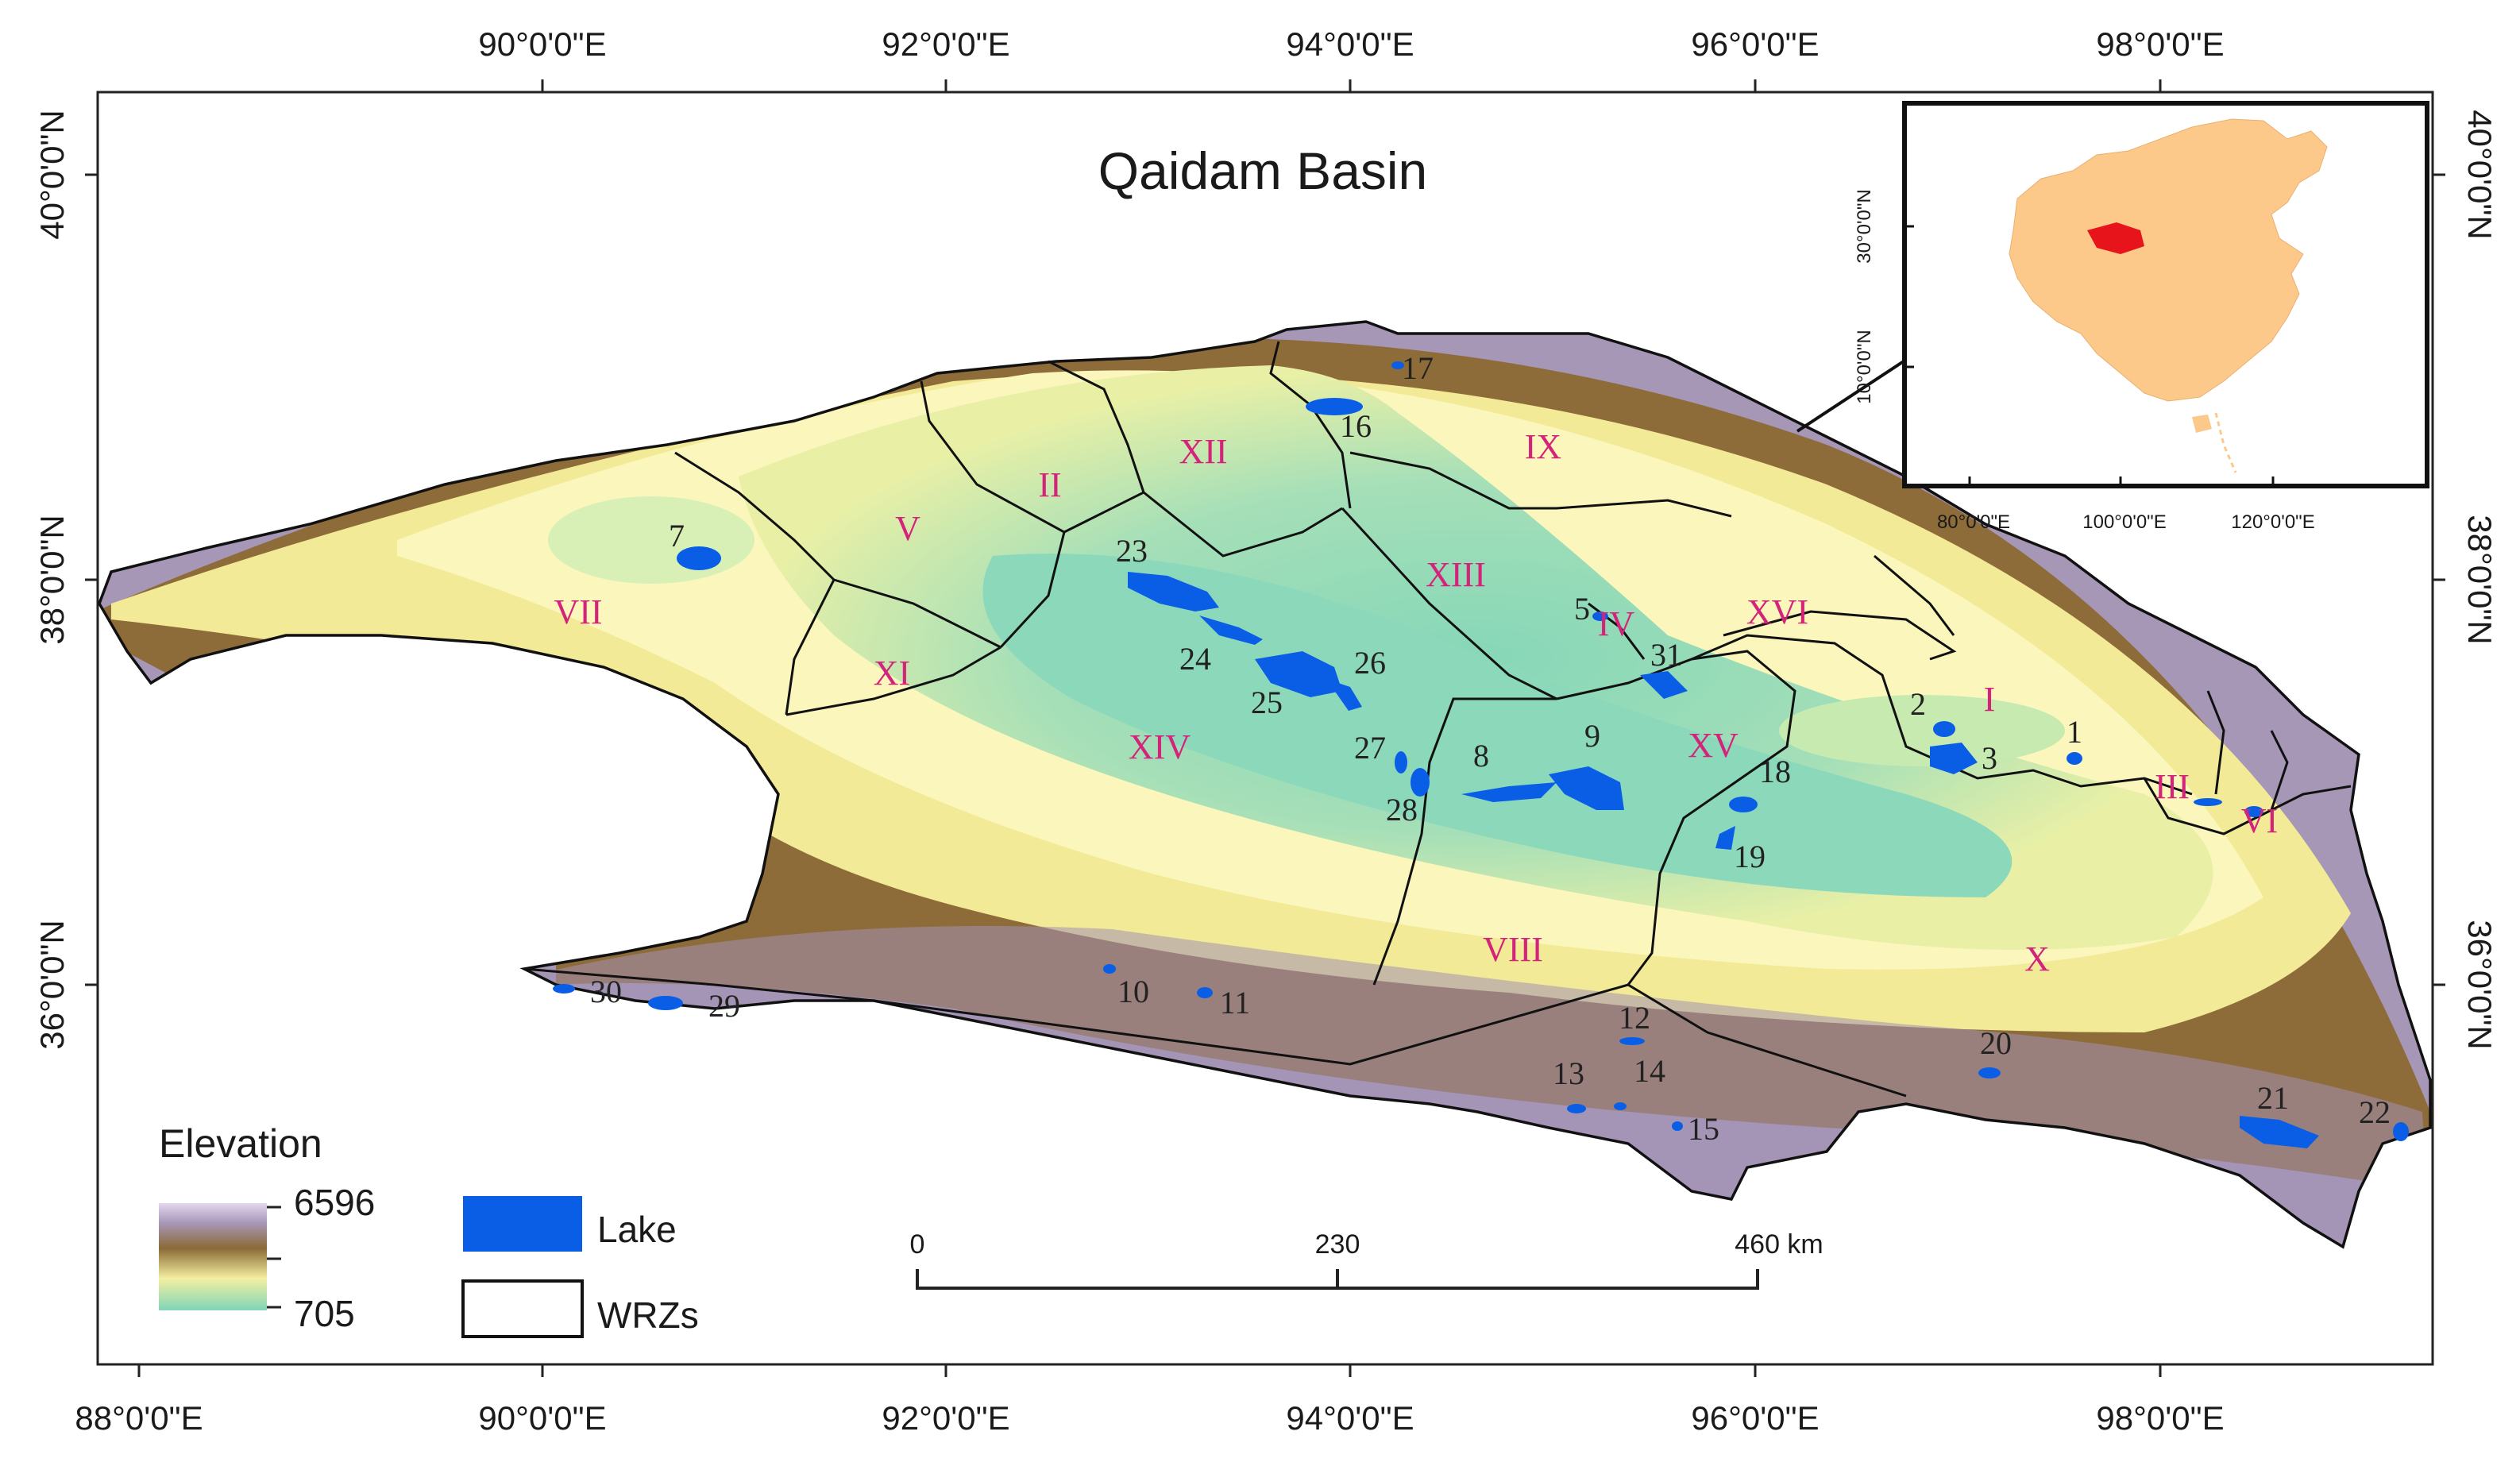 This screenshot has height=1470, width=2520. What do you see at coordinates (1650, 1071) in the screenshot?
I see `lake-label: 14` at bounding box center [1650, 1071].